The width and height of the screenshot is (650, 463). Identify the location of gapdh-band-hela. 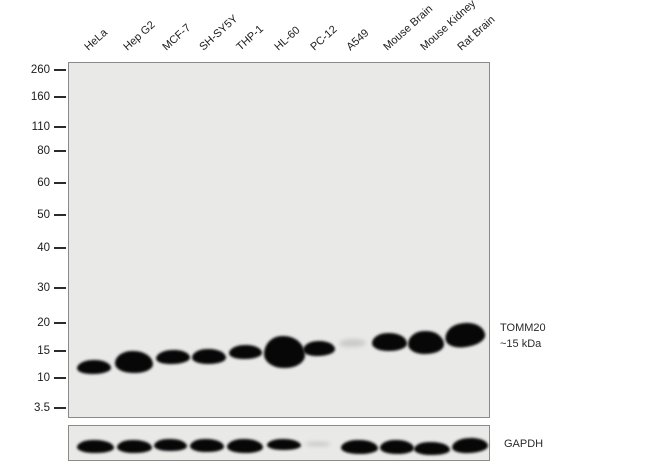
(95, 446).